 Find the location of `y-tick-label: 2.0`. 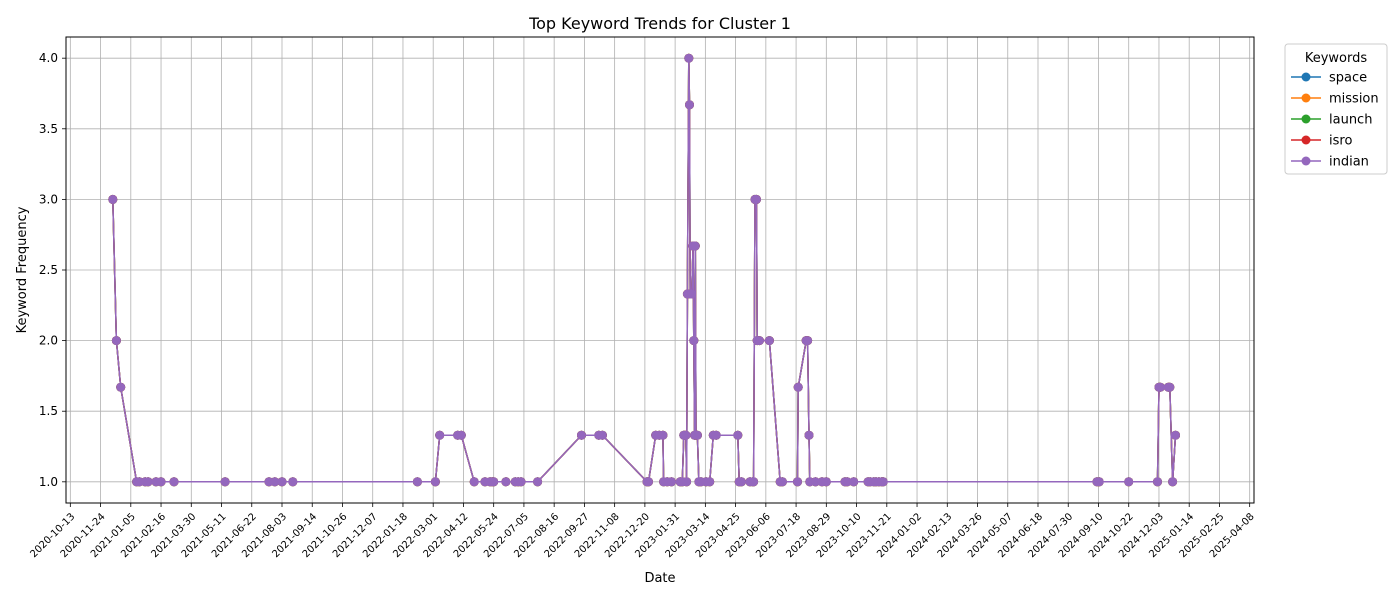

y-tick-label: 2.0 is located at coordinates (48, 341).